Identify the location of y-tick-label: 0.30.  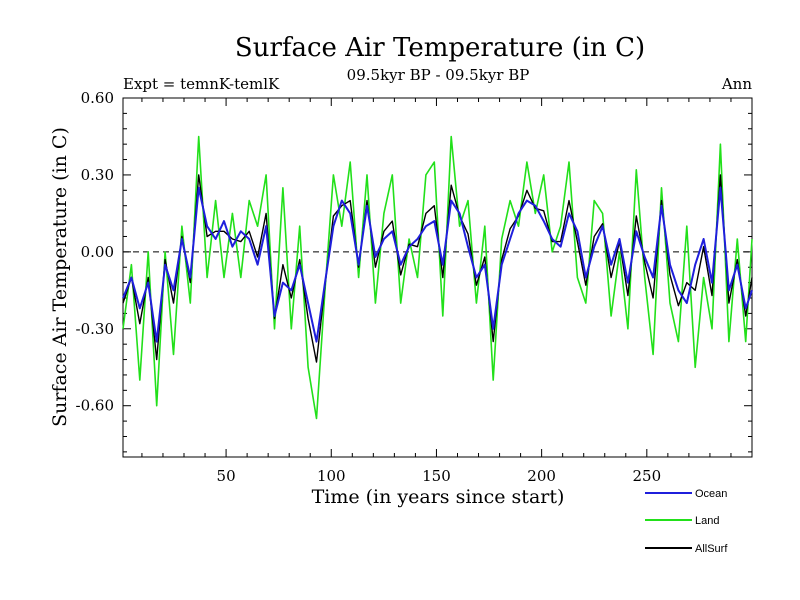
(97, 175).